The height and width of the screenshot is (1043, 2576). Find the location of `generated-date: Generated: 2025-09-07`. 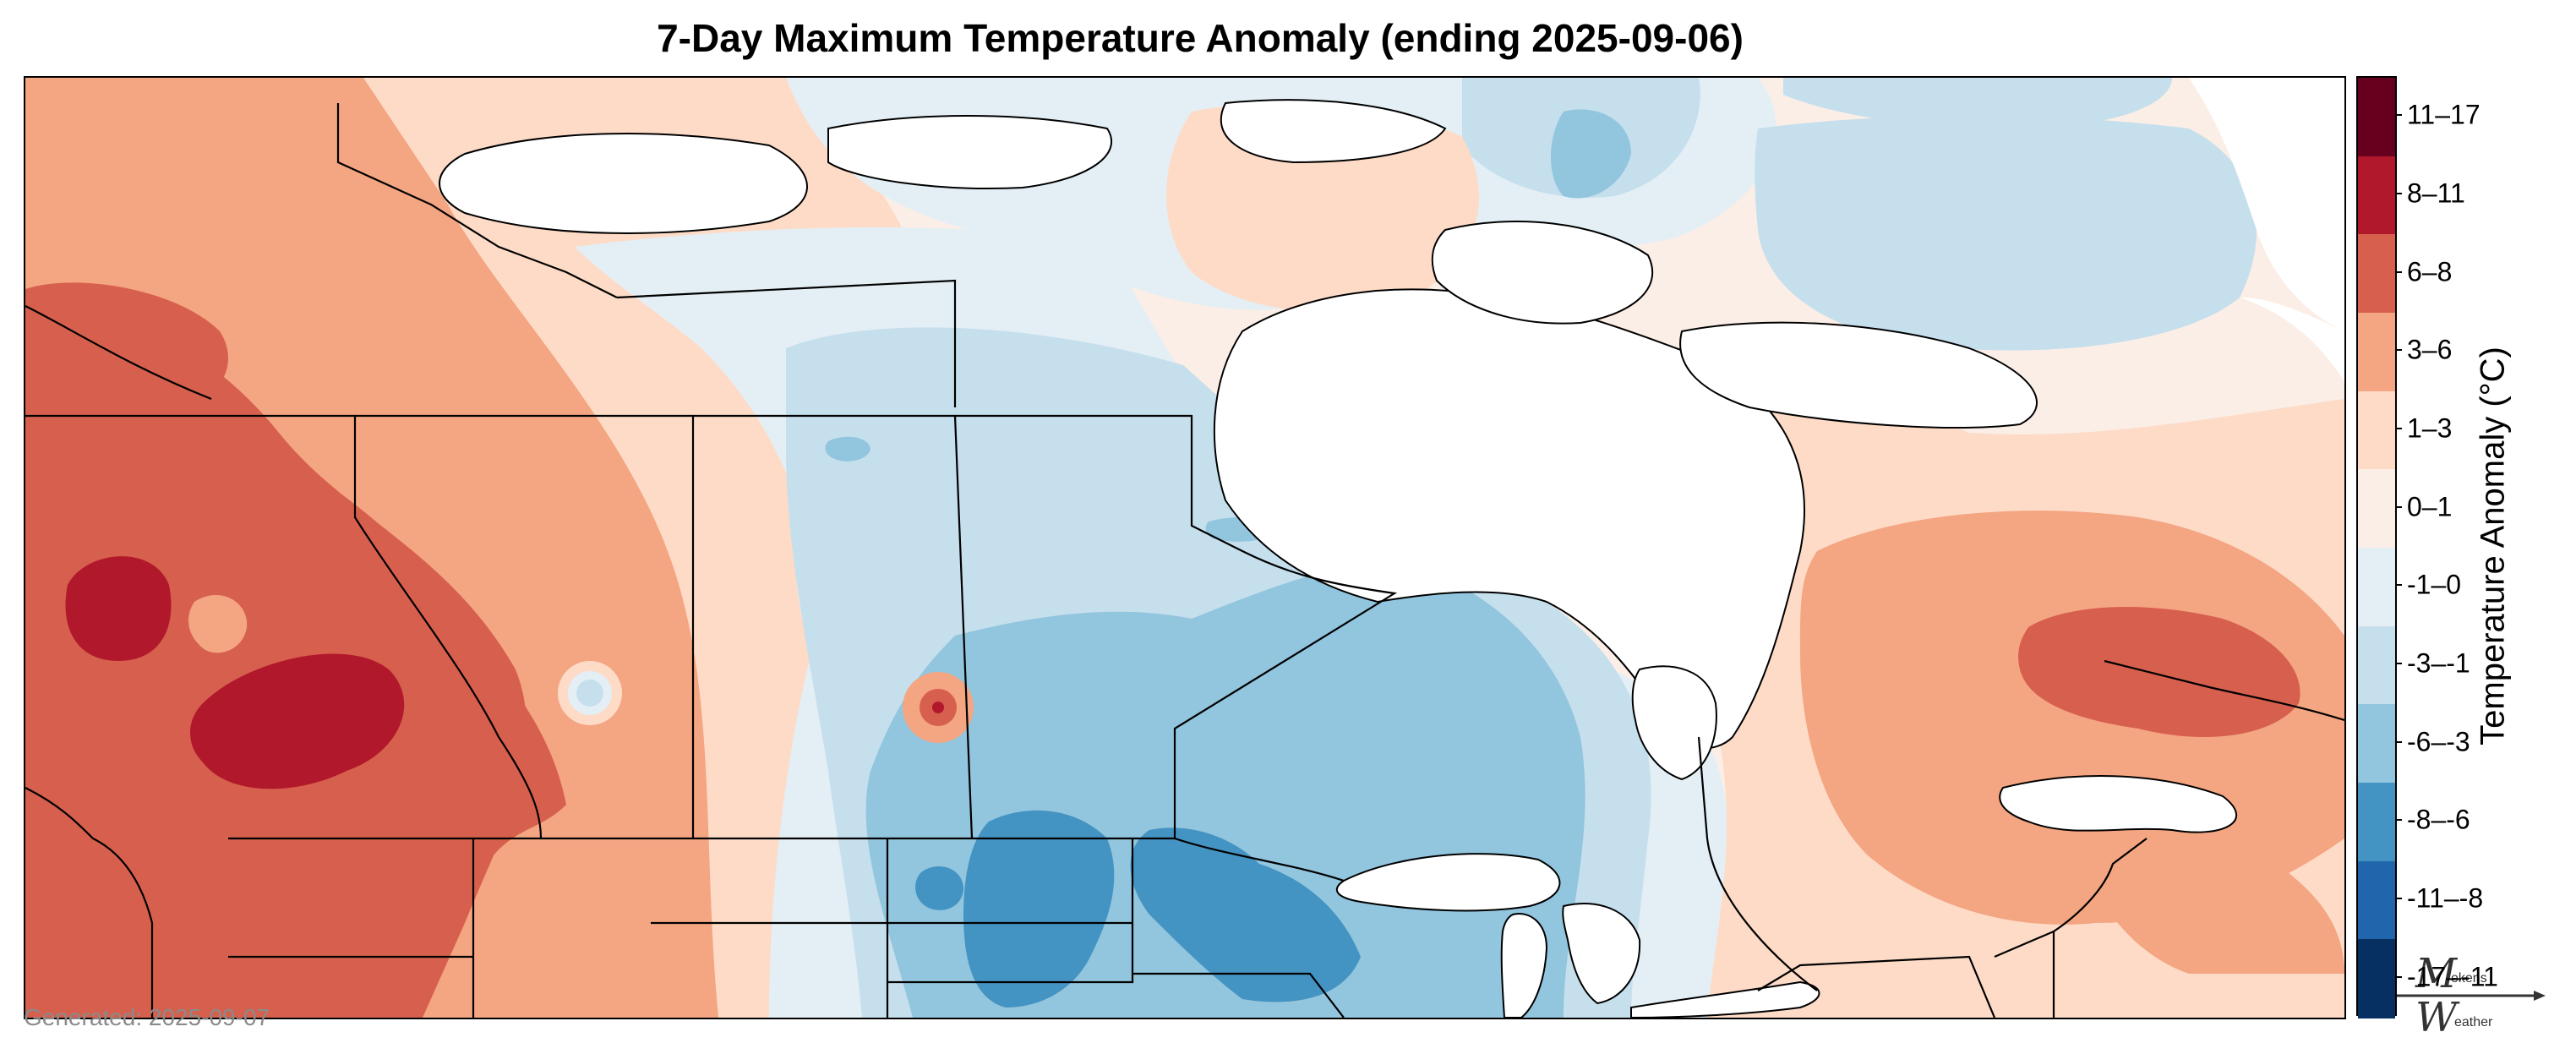

generated-date: Generated: 2025-09-07 is located at coordinates (147, 1017).